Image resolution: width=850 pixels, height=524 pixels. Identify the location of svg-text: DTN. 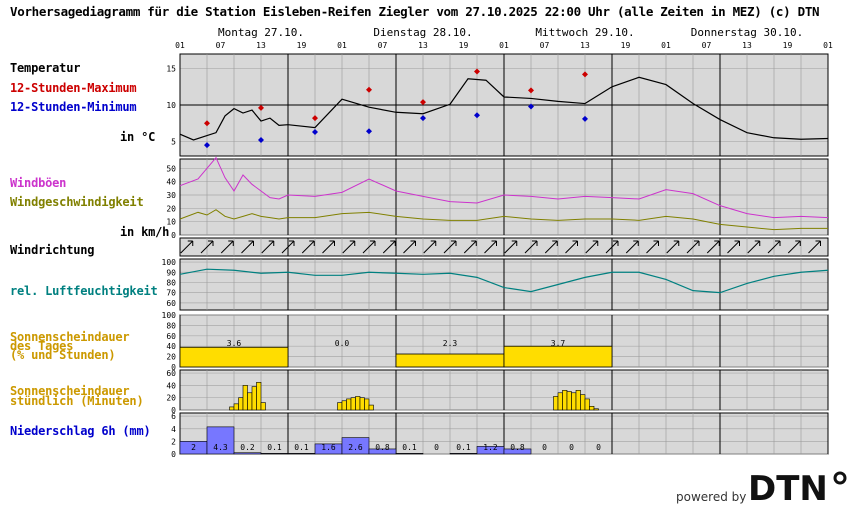
(788, 486).